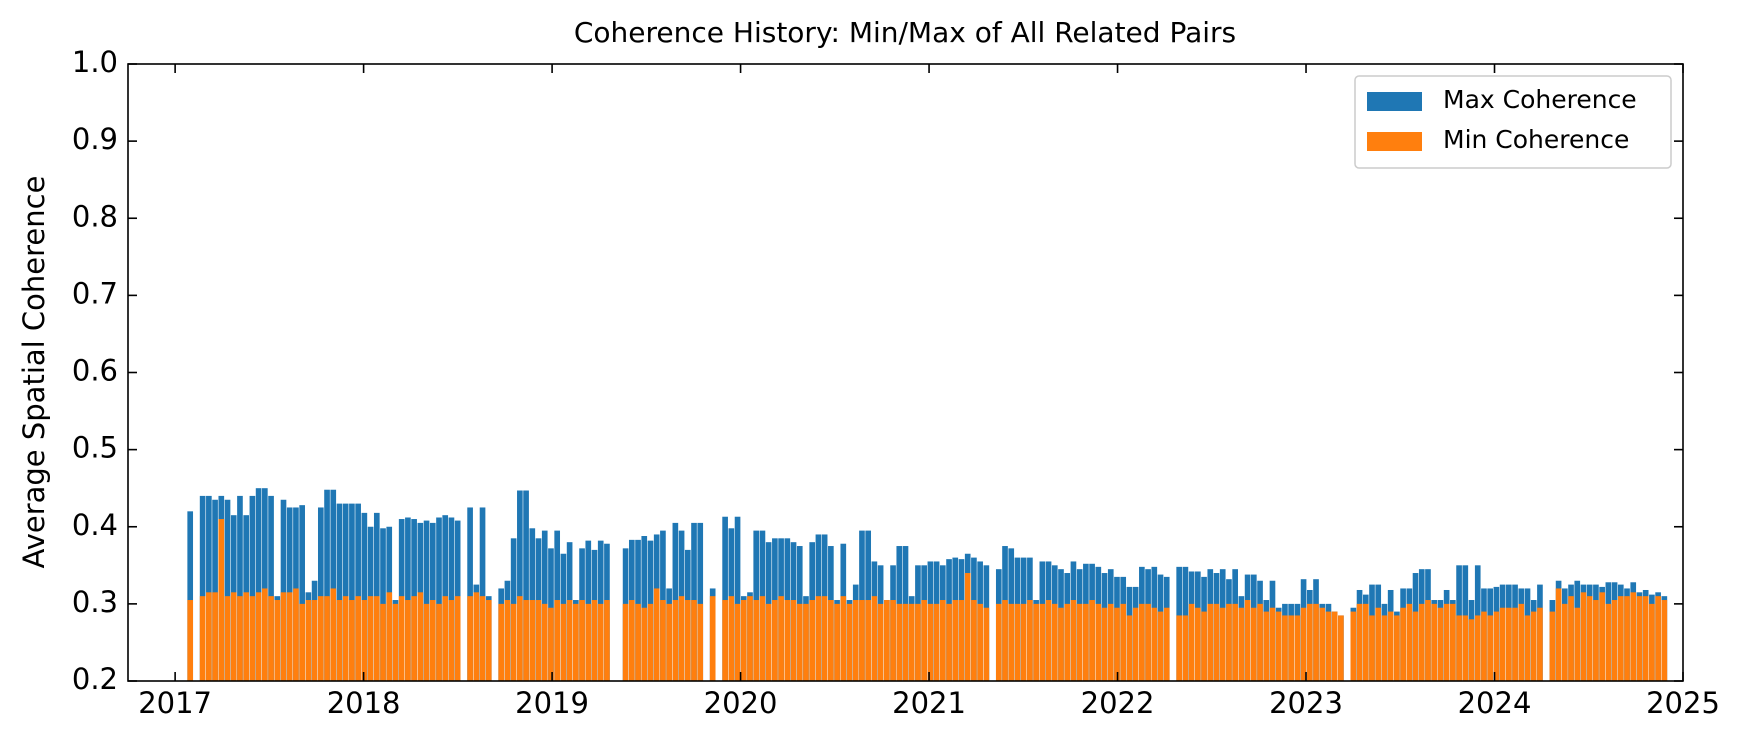 The width and height of the screenshot is (1739, 741). I want to click on x-tick-label: 2024, so click(1495, 703).